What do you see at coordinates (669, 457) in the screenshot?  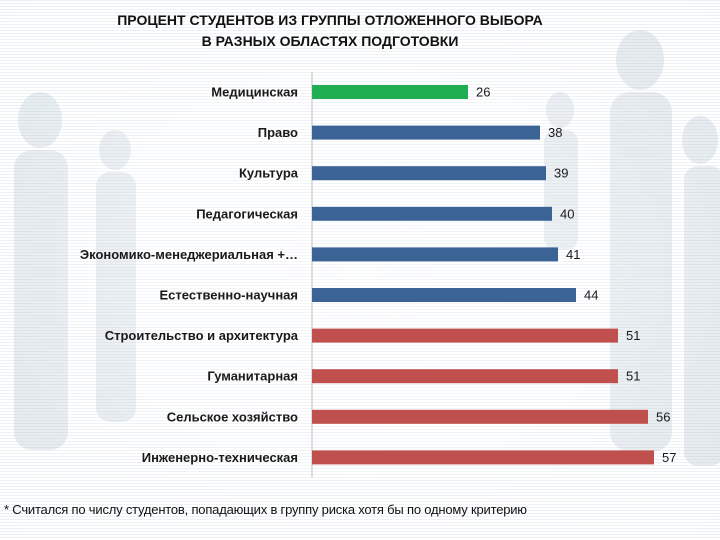 I see `data-label: 57` at bounding box center [669, 457].